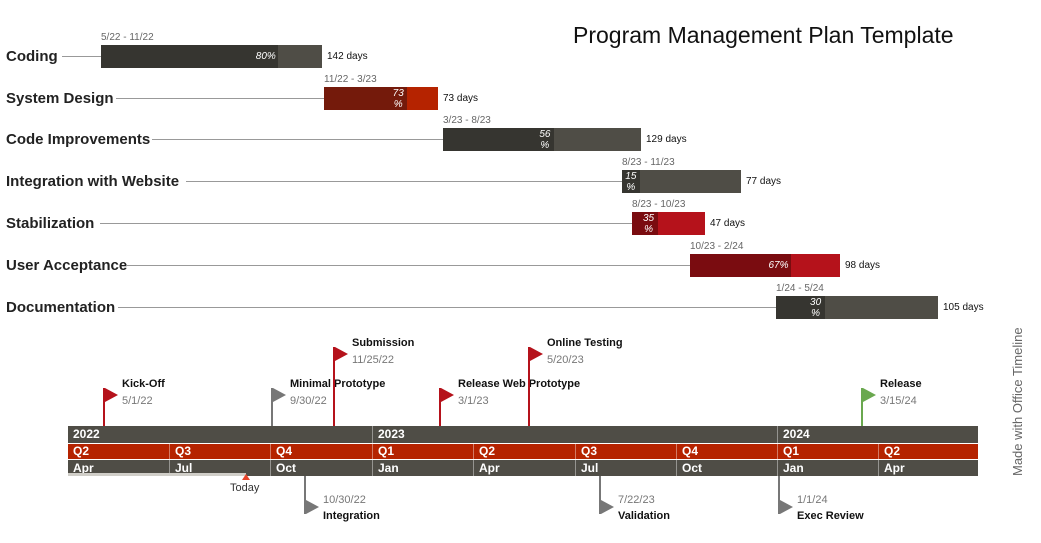  Describe the element at coordinates (347, 56) in the screenshot. I see `task-duration: 142 days` at that location.